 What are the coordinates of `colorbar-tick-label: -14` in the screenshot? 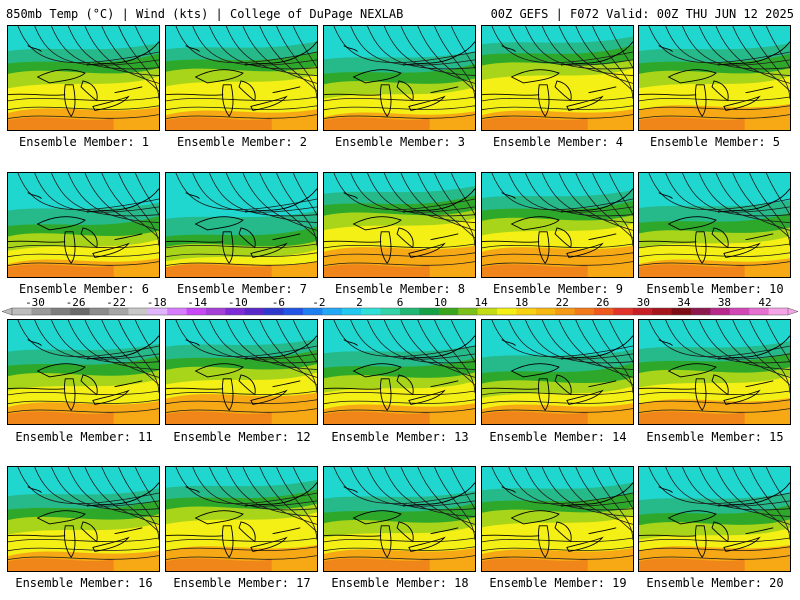 It's located at (197, 302).